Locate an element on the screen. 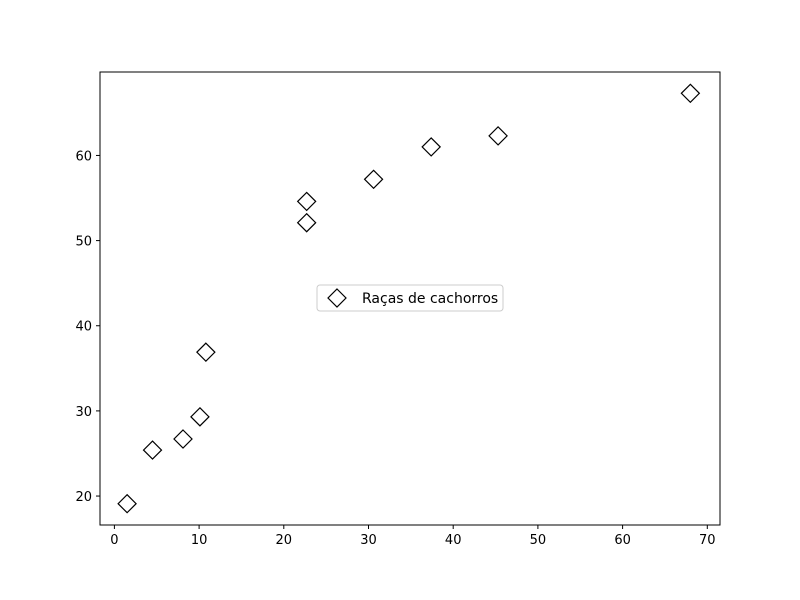 The width and height of the screenshot is (800, 600). x-tick-label: 70 is located at coordinates (707, 540).